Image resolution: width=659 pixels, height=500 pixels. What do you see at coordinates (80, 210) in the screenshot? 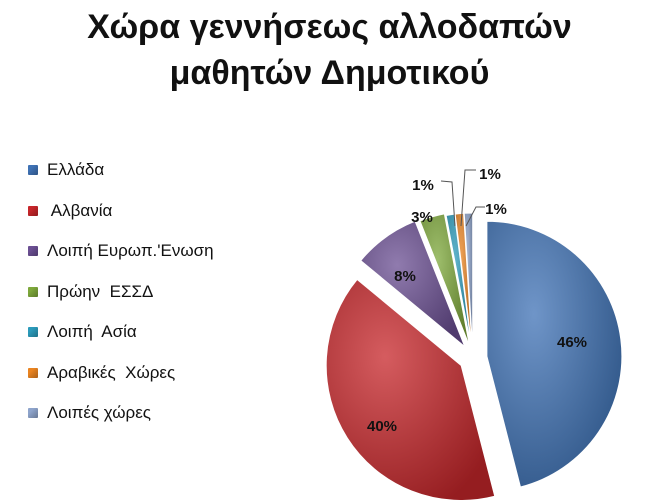
I see `legend-label: Αλβανία` at bounding box center [80, 210].